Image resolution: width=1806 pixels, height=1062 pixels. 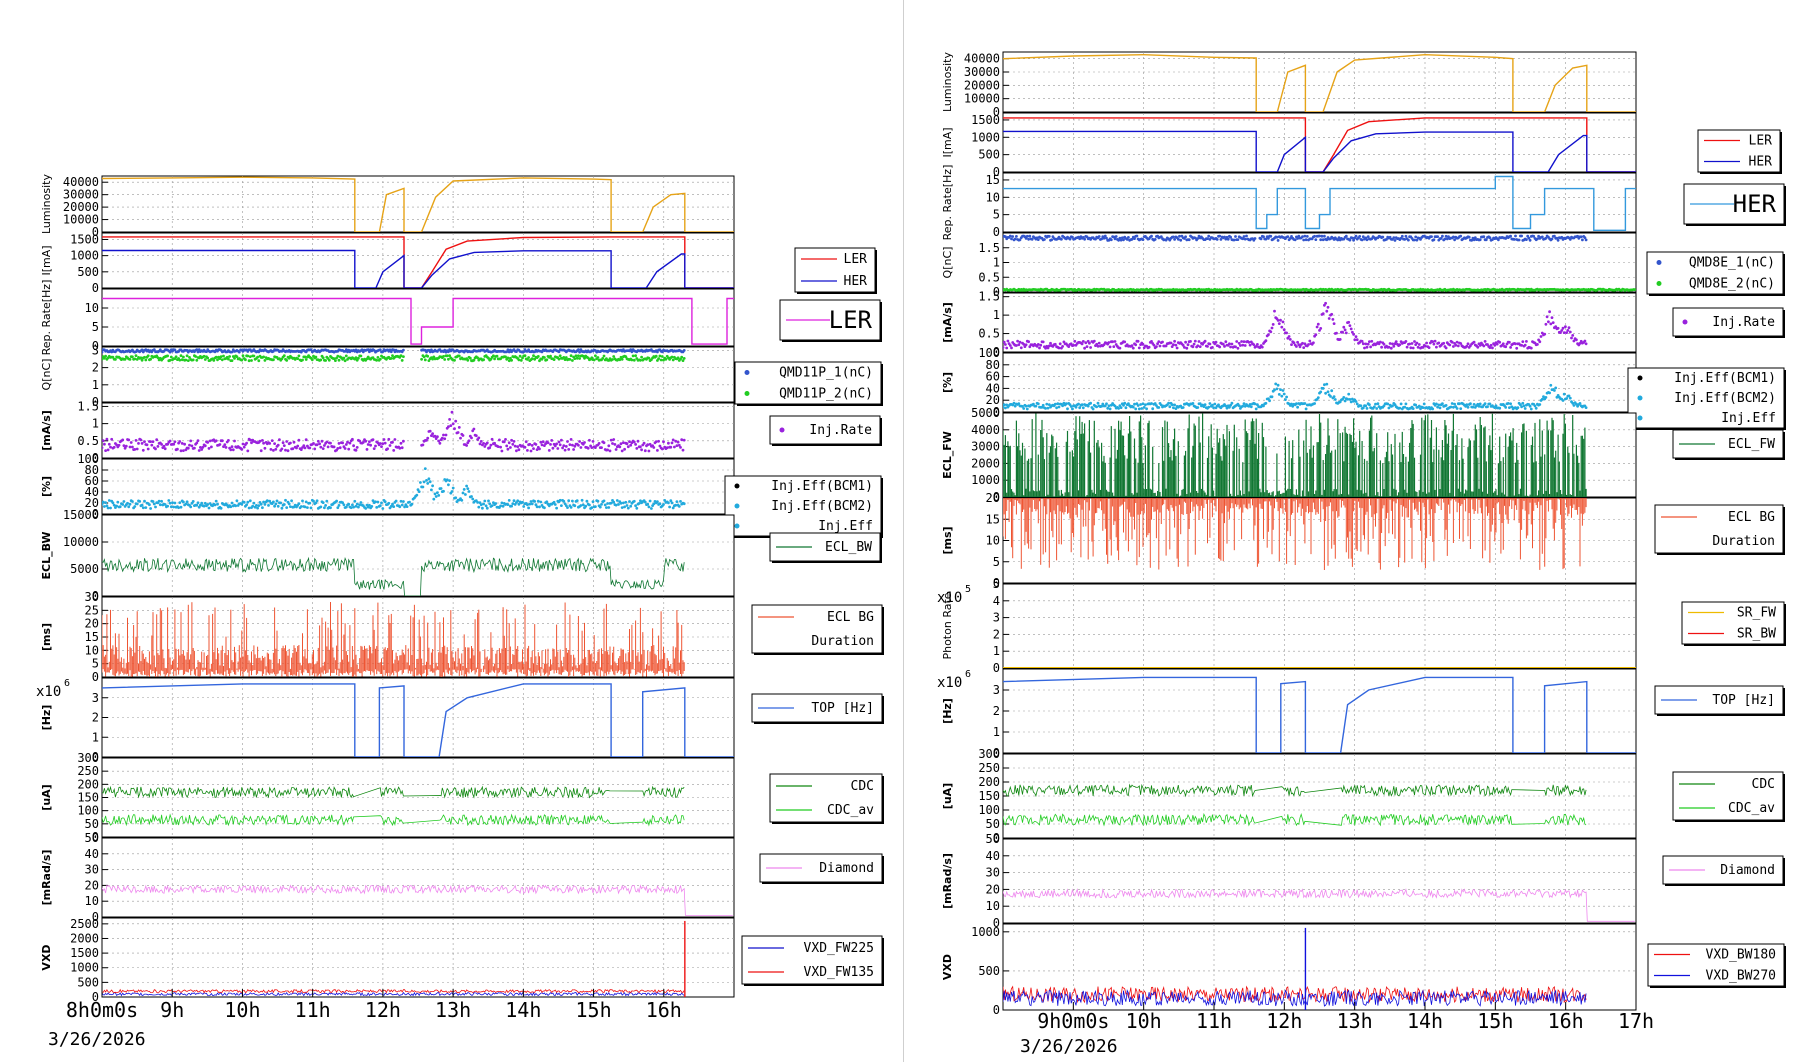 I want to click on y-axis-label: Q[nC], so click(x=46, y=375).